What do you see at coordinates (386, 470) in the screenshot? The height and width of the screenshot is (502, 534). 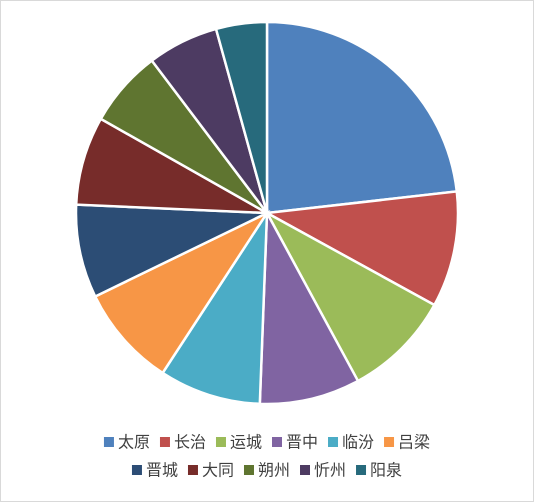 I see `legend-label: 阳泉` at bounding box center [386, 470].